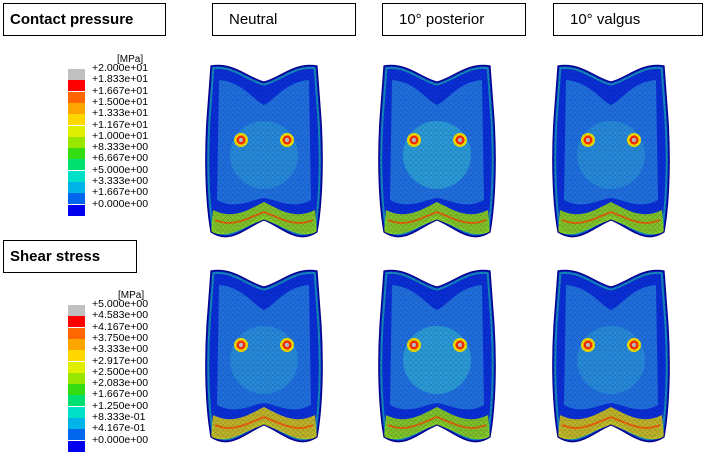 The image size is (708, 457). I want to click on contact-valgus-fe-plot, so click(611, 152).